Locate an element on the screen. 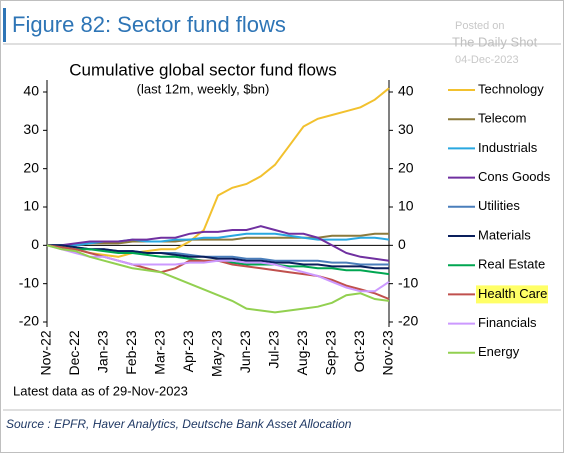  y2-tick-label: 0 is located at coordinates (402, 244).